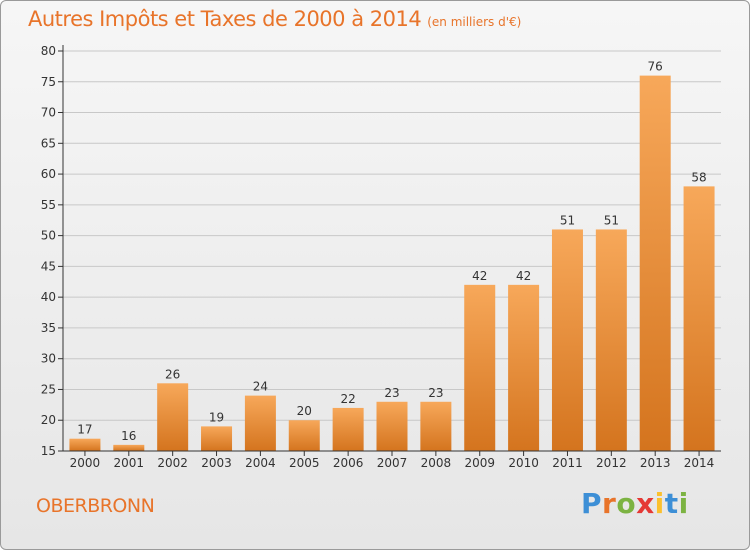 The image size is (750, 550). What do you see at coordinates (95, 506) in the screenshot?
I see `commune-name: OBERBRONN` at bounding box center [95, 506].